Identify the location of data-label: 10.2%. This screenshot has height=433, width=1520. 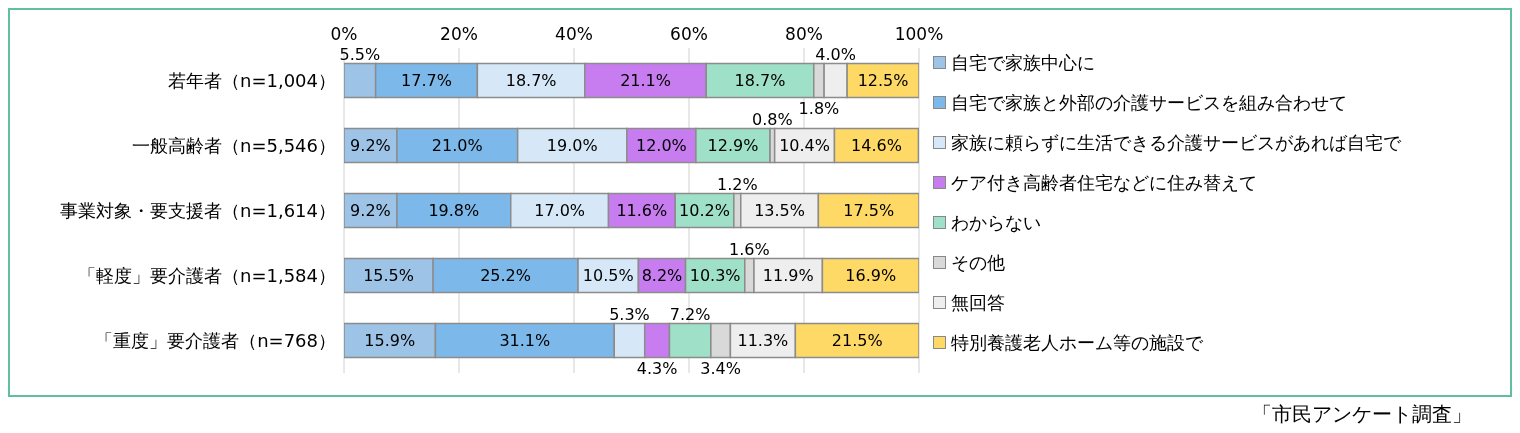
(704, 211).